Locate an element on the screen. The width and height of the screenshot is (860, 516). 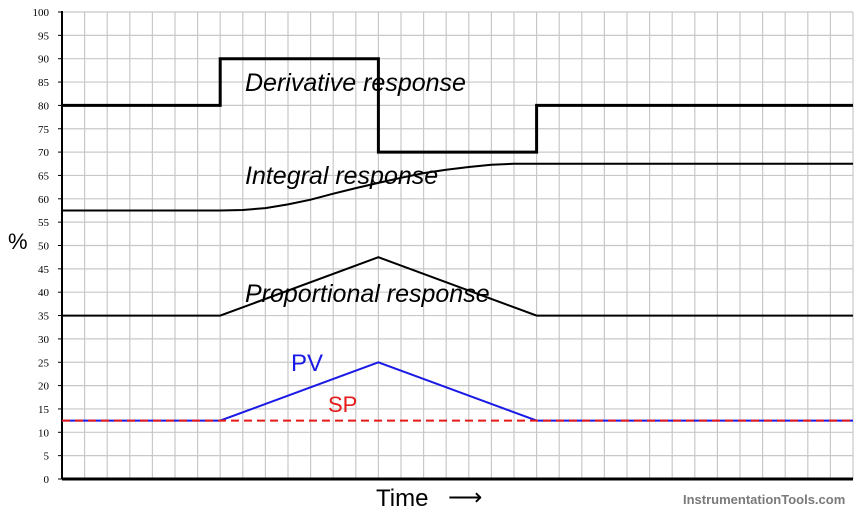
y-tick-label: 35 is located at coordinates (44, 317).